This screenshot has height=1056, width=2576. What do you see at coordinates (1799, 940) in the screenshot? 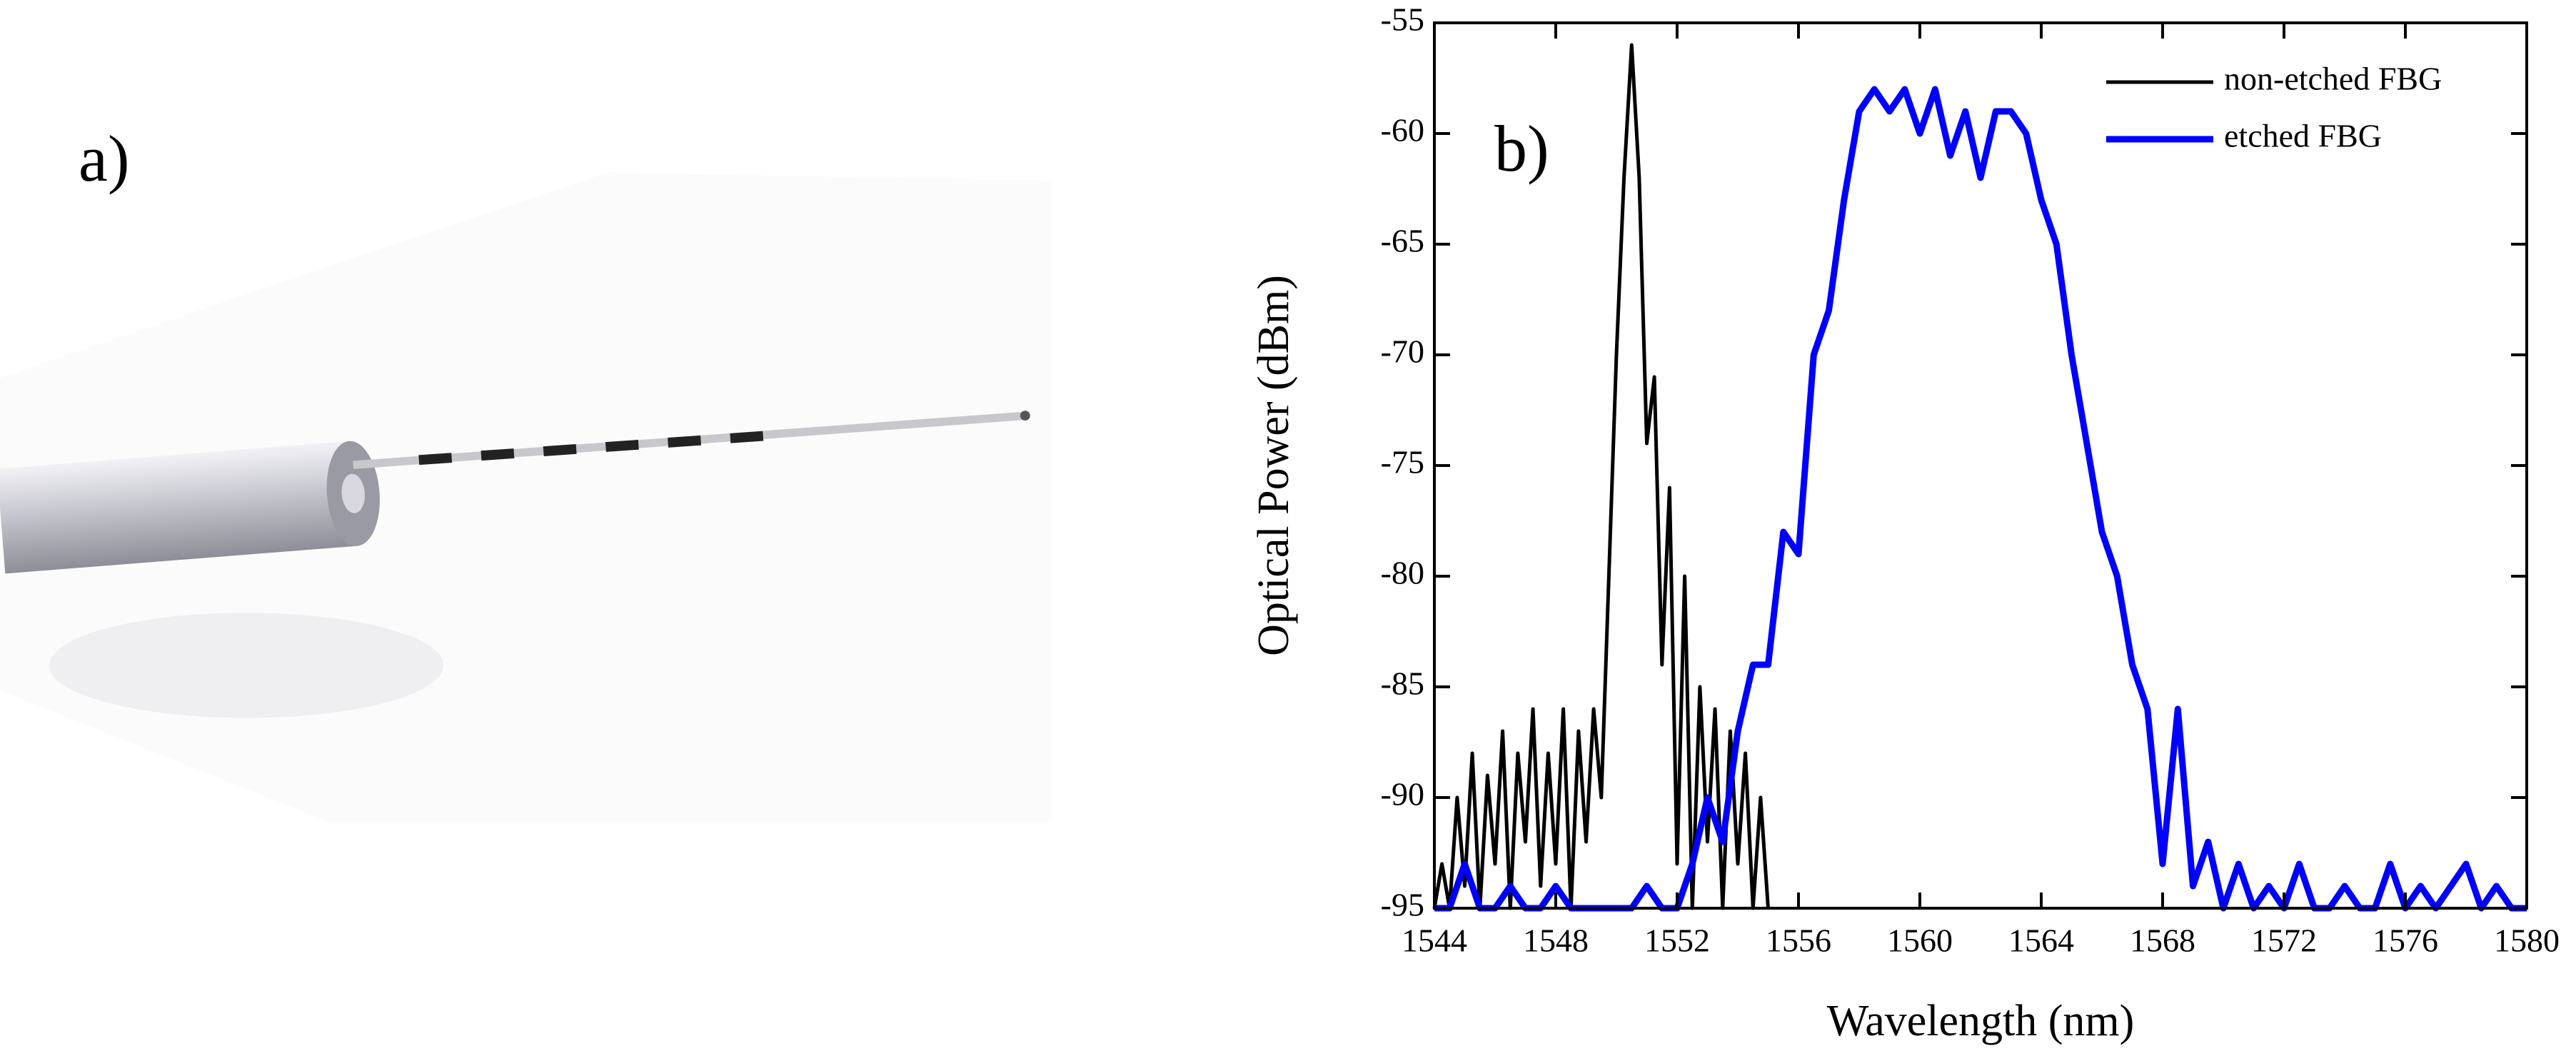
I see `x-tick-label: 1556` at bounding box center [1799, 940].